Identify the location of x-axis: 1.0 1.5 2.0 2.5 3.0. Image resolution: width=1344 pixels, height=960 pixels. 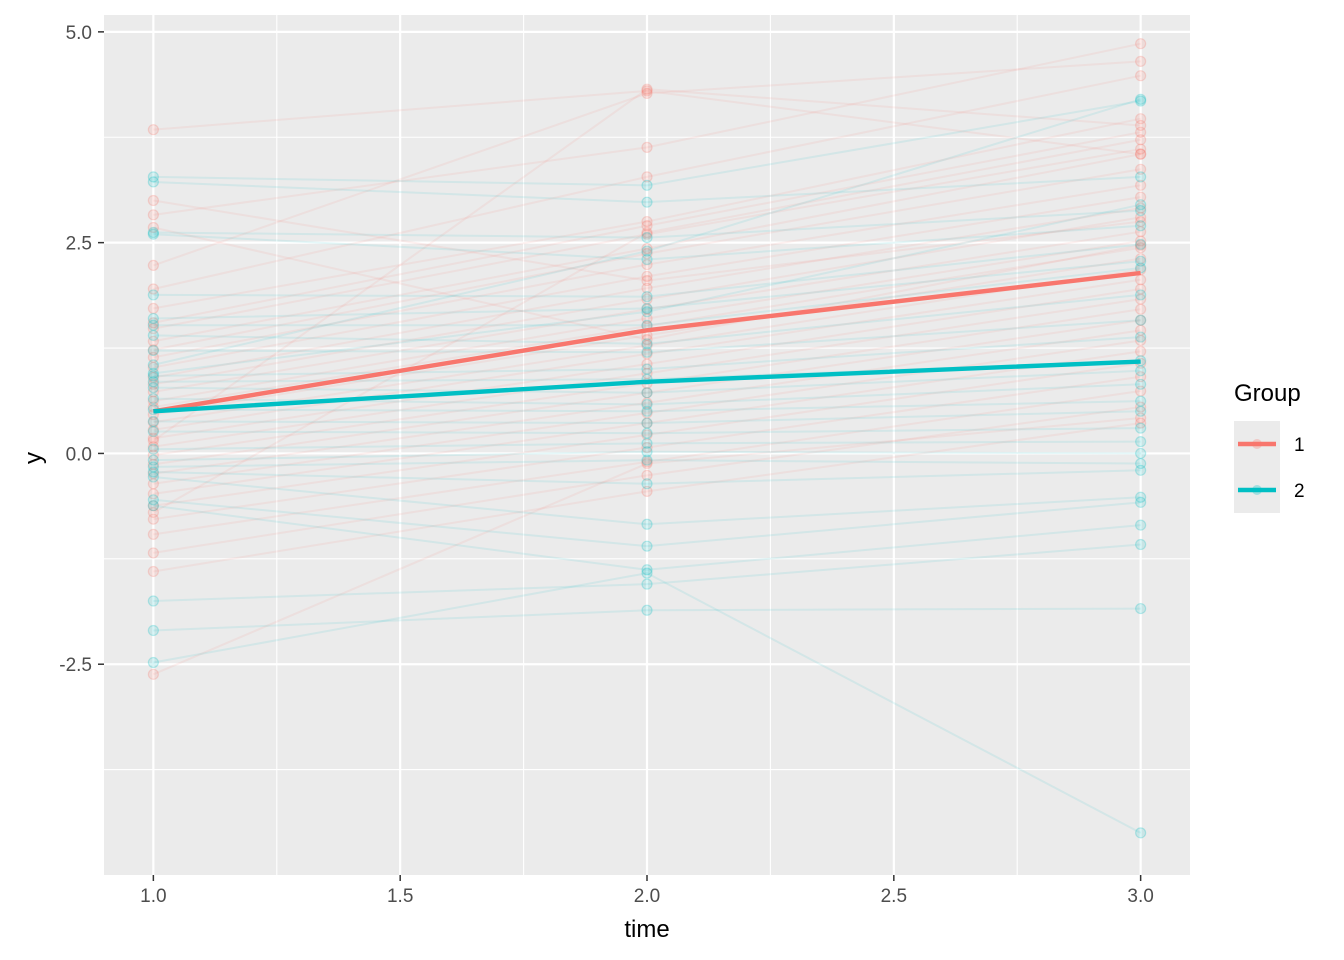
(647, 891).